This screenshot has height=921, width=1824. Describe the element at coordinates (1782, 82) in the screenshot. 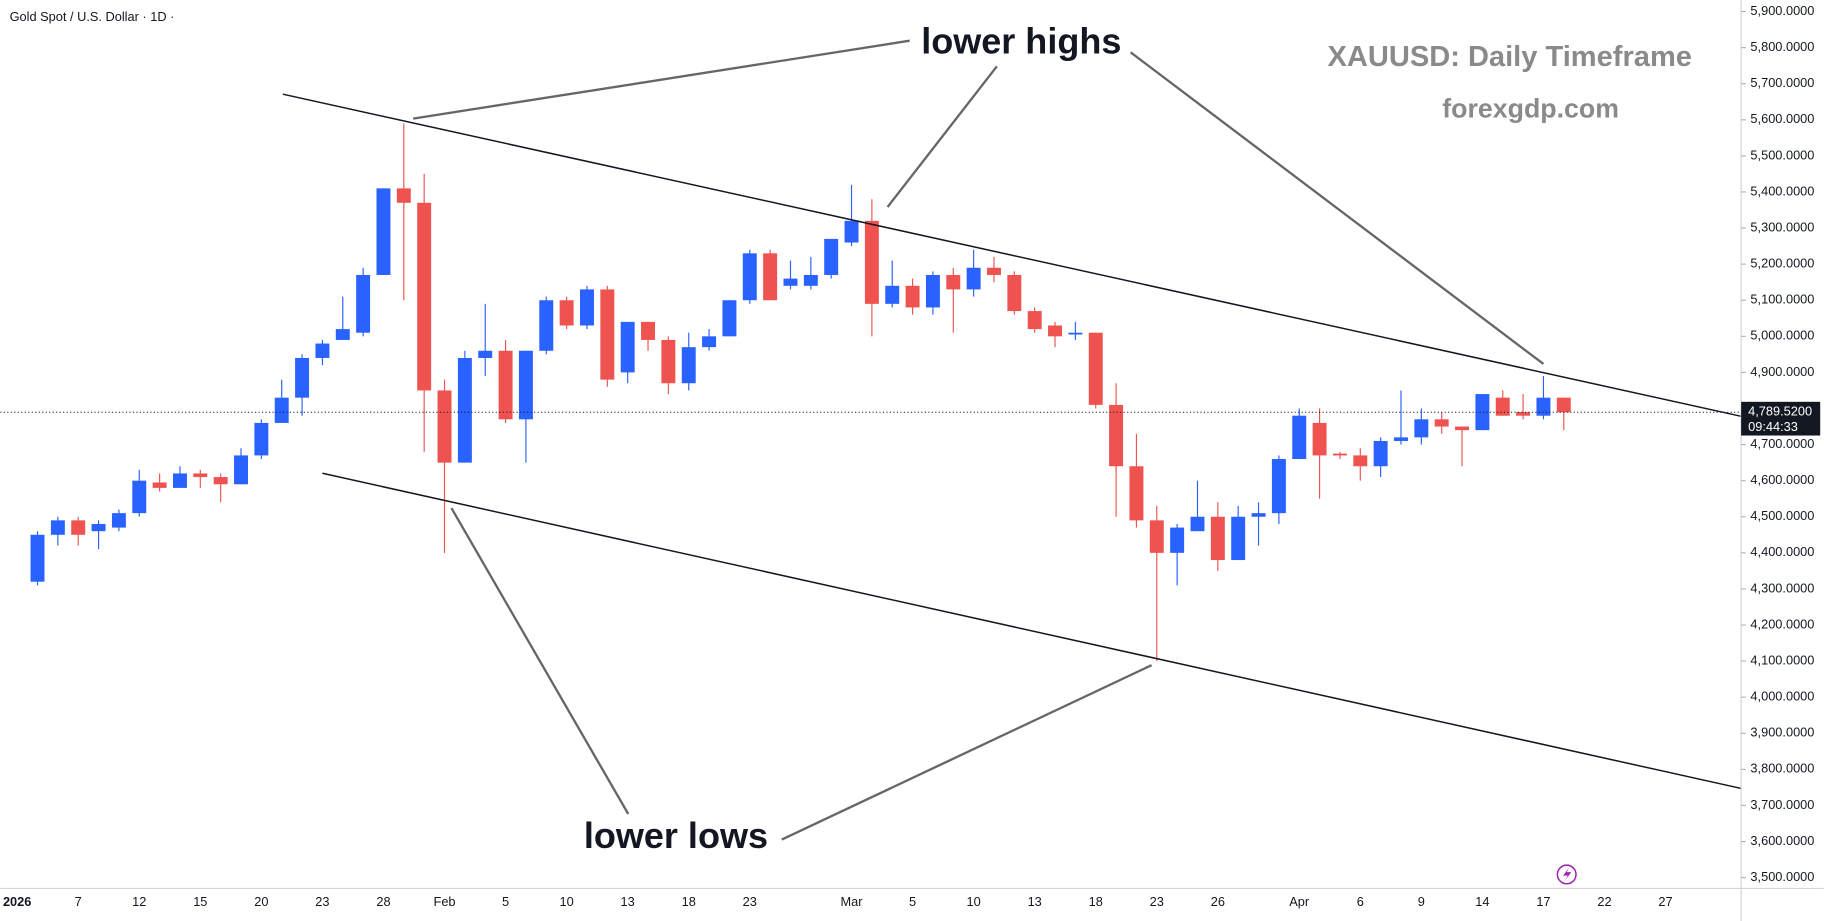

I see `y-tick-label: 5,700.0000` at that location.